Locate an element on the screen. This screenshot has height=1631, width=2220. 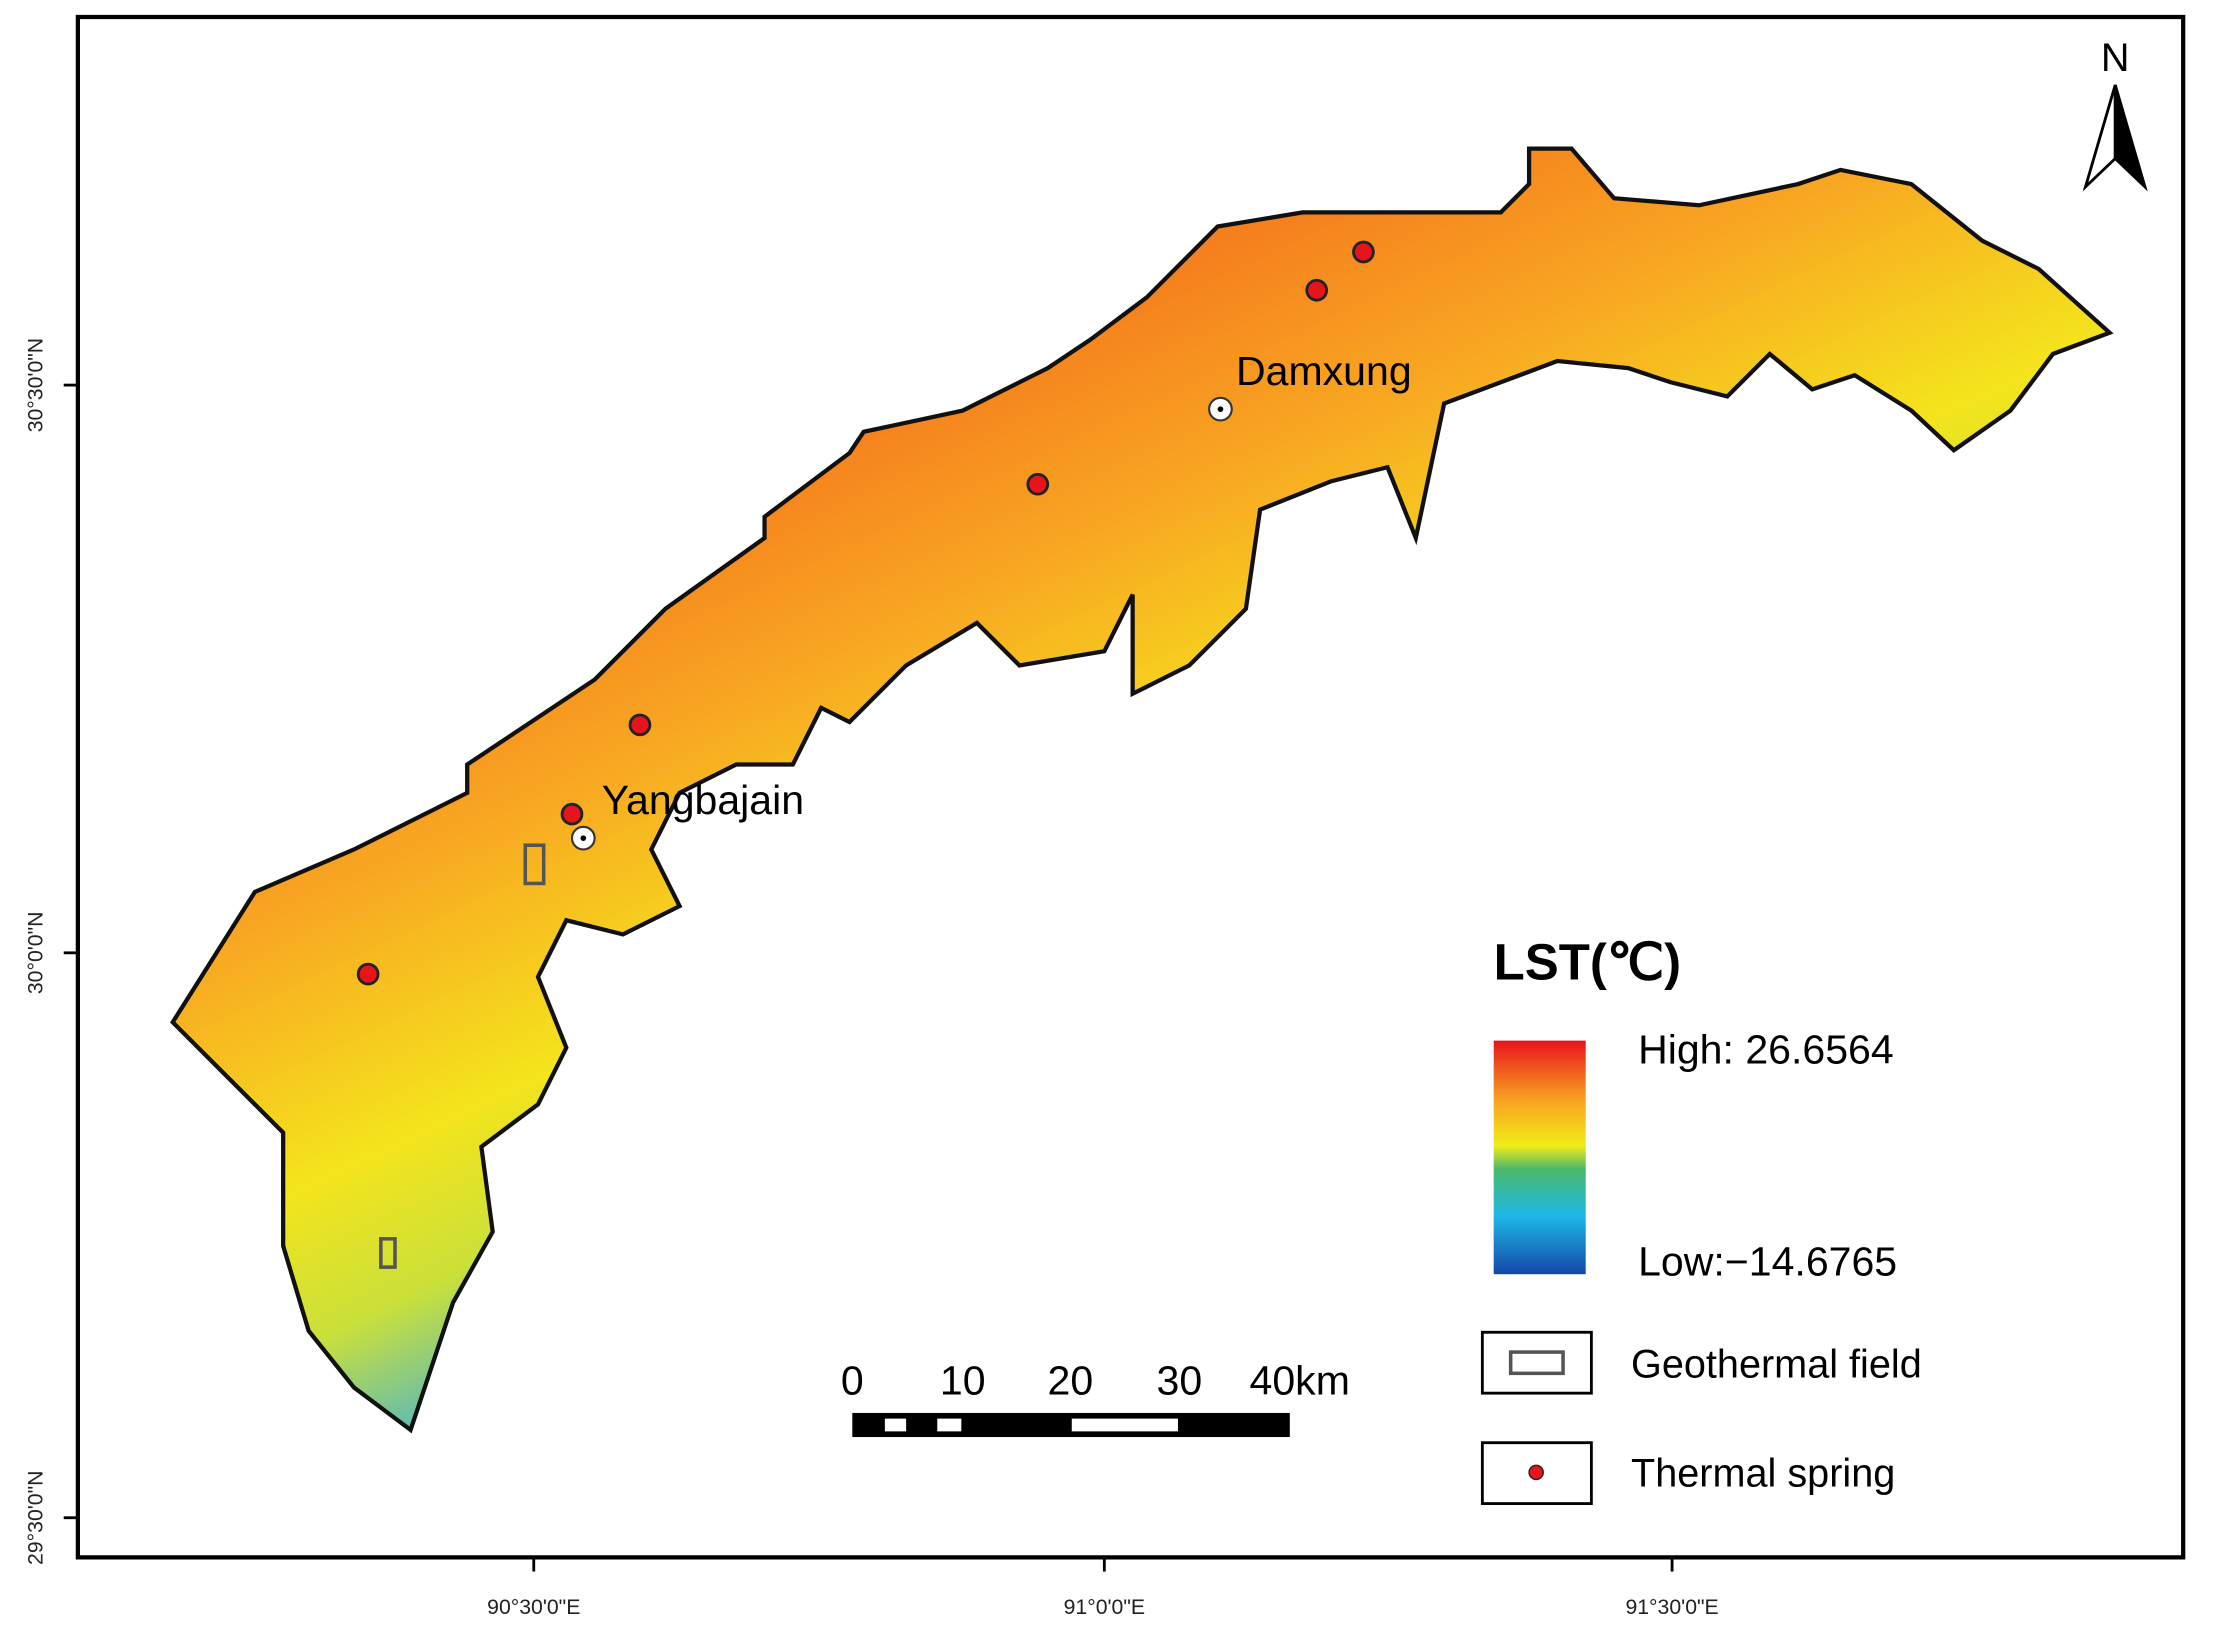
geothermal-fields is located at coordinates (462, 1056).